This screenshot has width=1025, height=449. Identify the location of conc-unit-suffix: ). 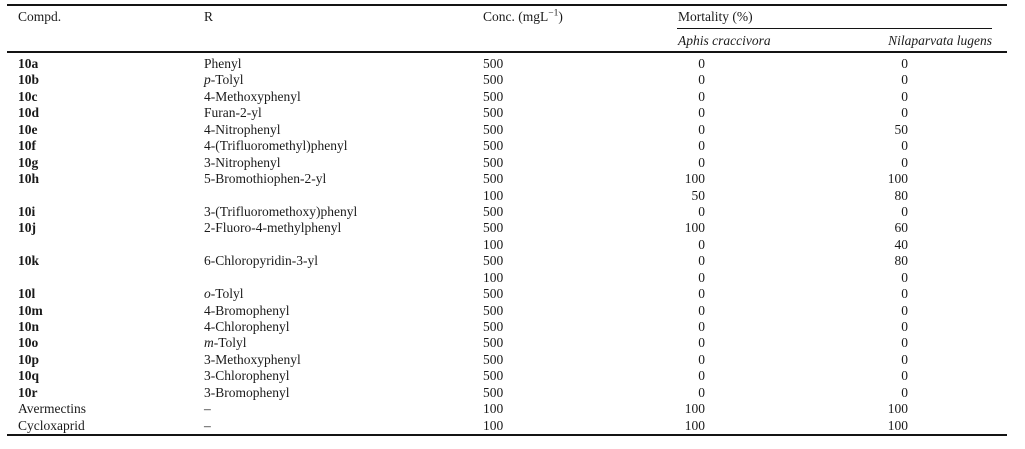
(560, 16).